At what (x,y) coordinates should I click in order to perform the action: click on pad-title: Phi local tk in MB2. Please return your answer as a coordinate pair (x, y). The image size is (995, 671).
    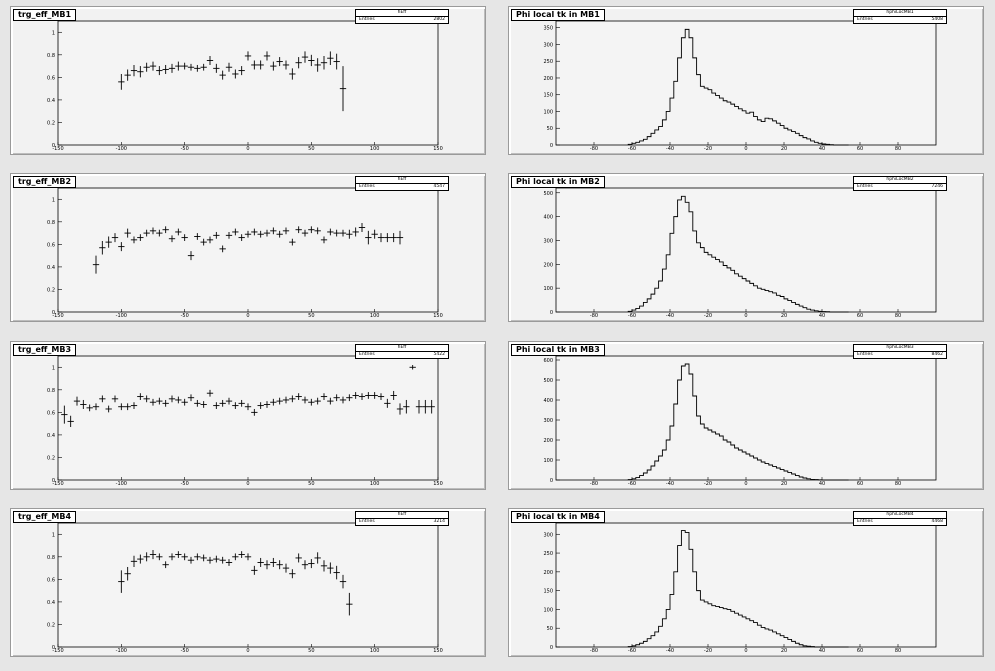
    Looking at the image, I should click on (558, 182).